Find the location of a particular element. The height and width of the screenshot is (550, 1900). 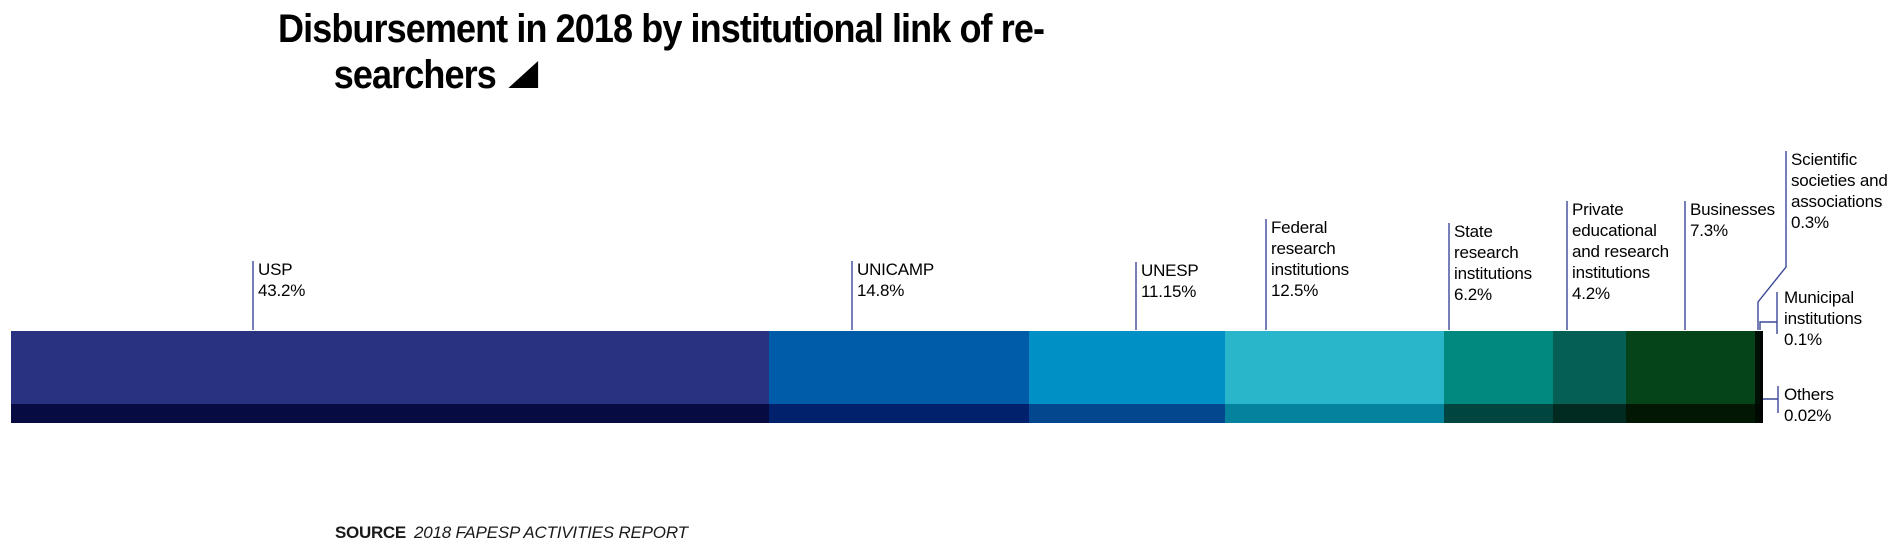

segment-label-federal-research: Federal research institutions 12.5% is located at coordinates (1321, 259).